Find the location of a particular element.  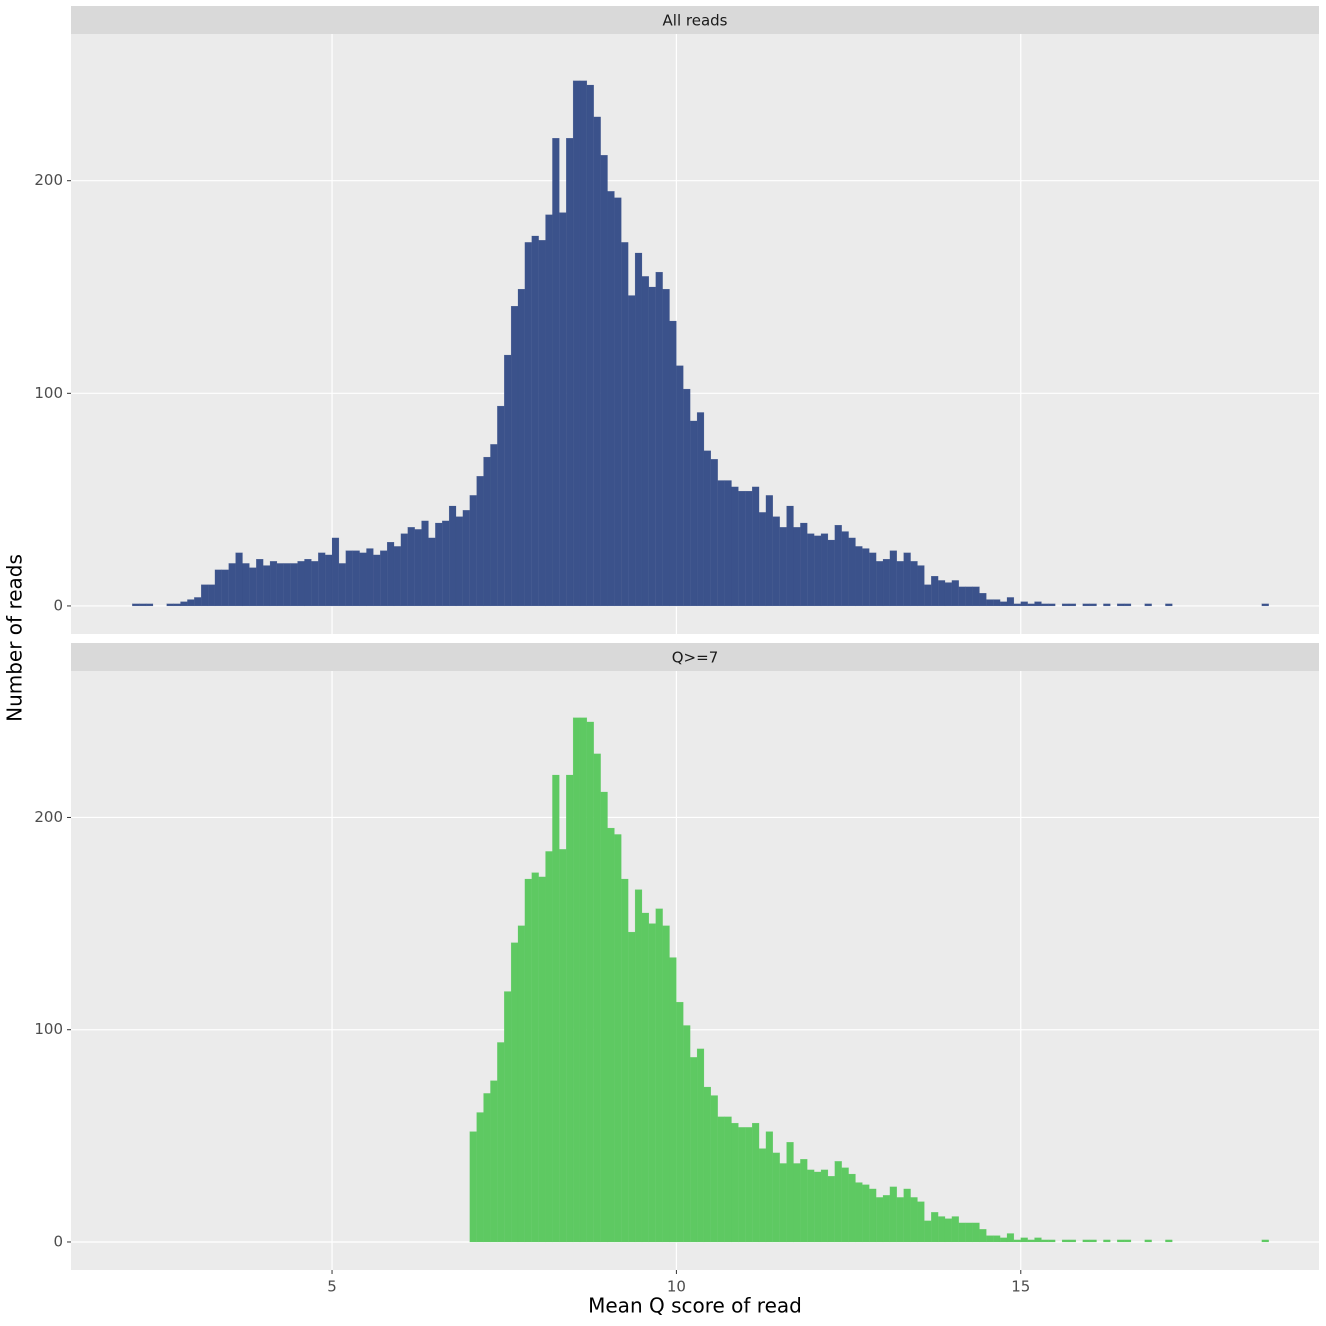

strip-background is located at coordinates (695, 657).